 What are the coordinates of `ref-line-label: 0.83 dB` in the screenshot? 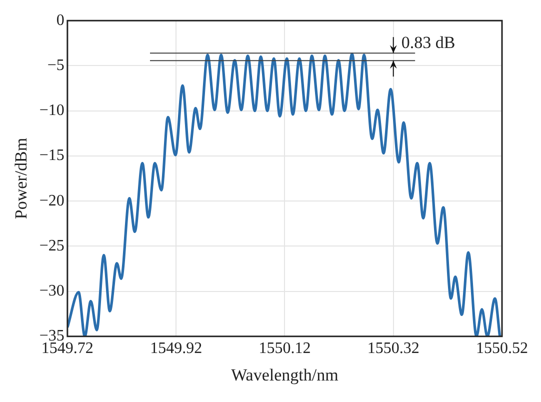 It's located at (428, 42).